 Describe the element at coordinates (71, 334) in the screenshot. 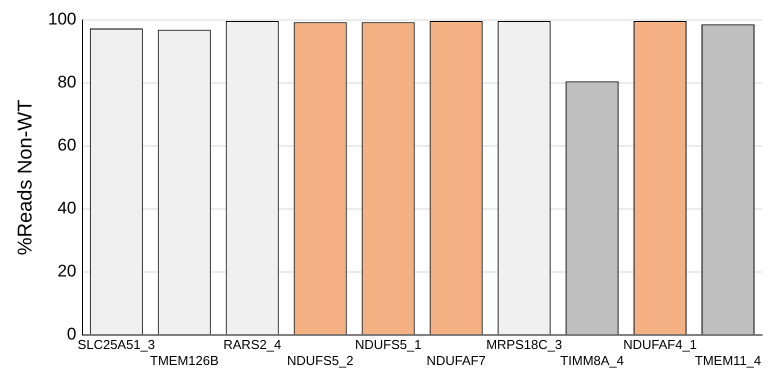

I see `y-tick-label: 0` at that location.